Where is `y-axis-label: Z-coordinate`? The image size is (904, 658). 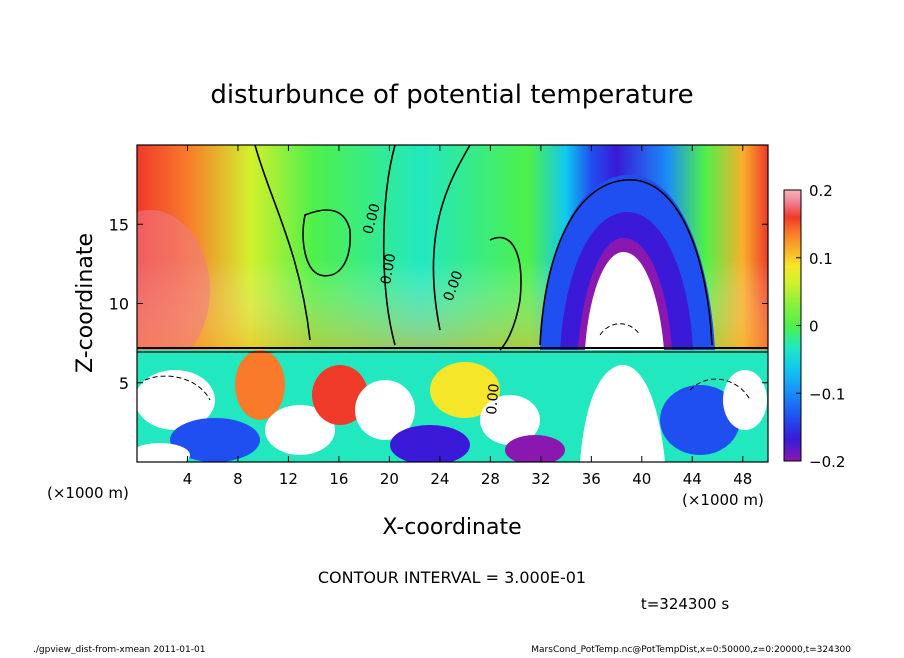
y-axis-label: Z-coordinate is located at coordinates (85, 303).